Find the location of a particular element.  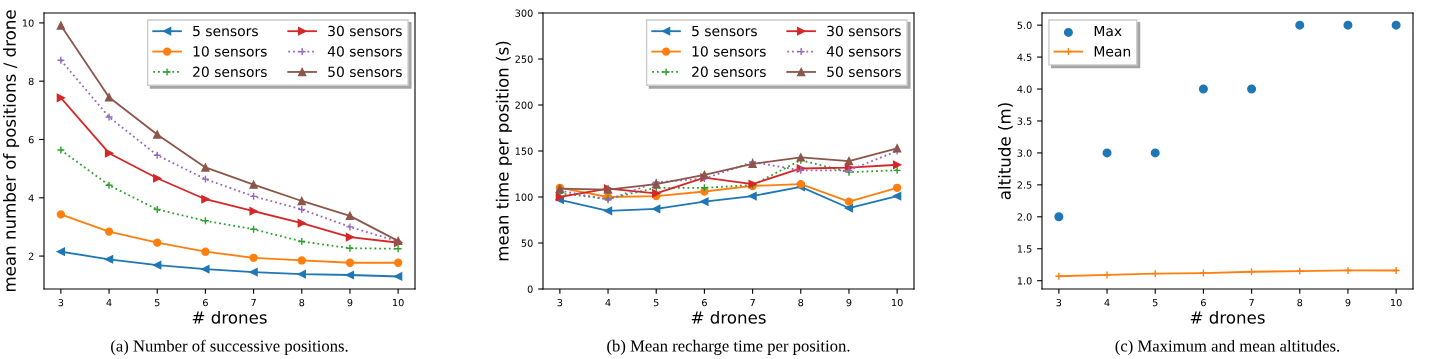

y-tick-label: 10 is located at coordinates (28, 23).